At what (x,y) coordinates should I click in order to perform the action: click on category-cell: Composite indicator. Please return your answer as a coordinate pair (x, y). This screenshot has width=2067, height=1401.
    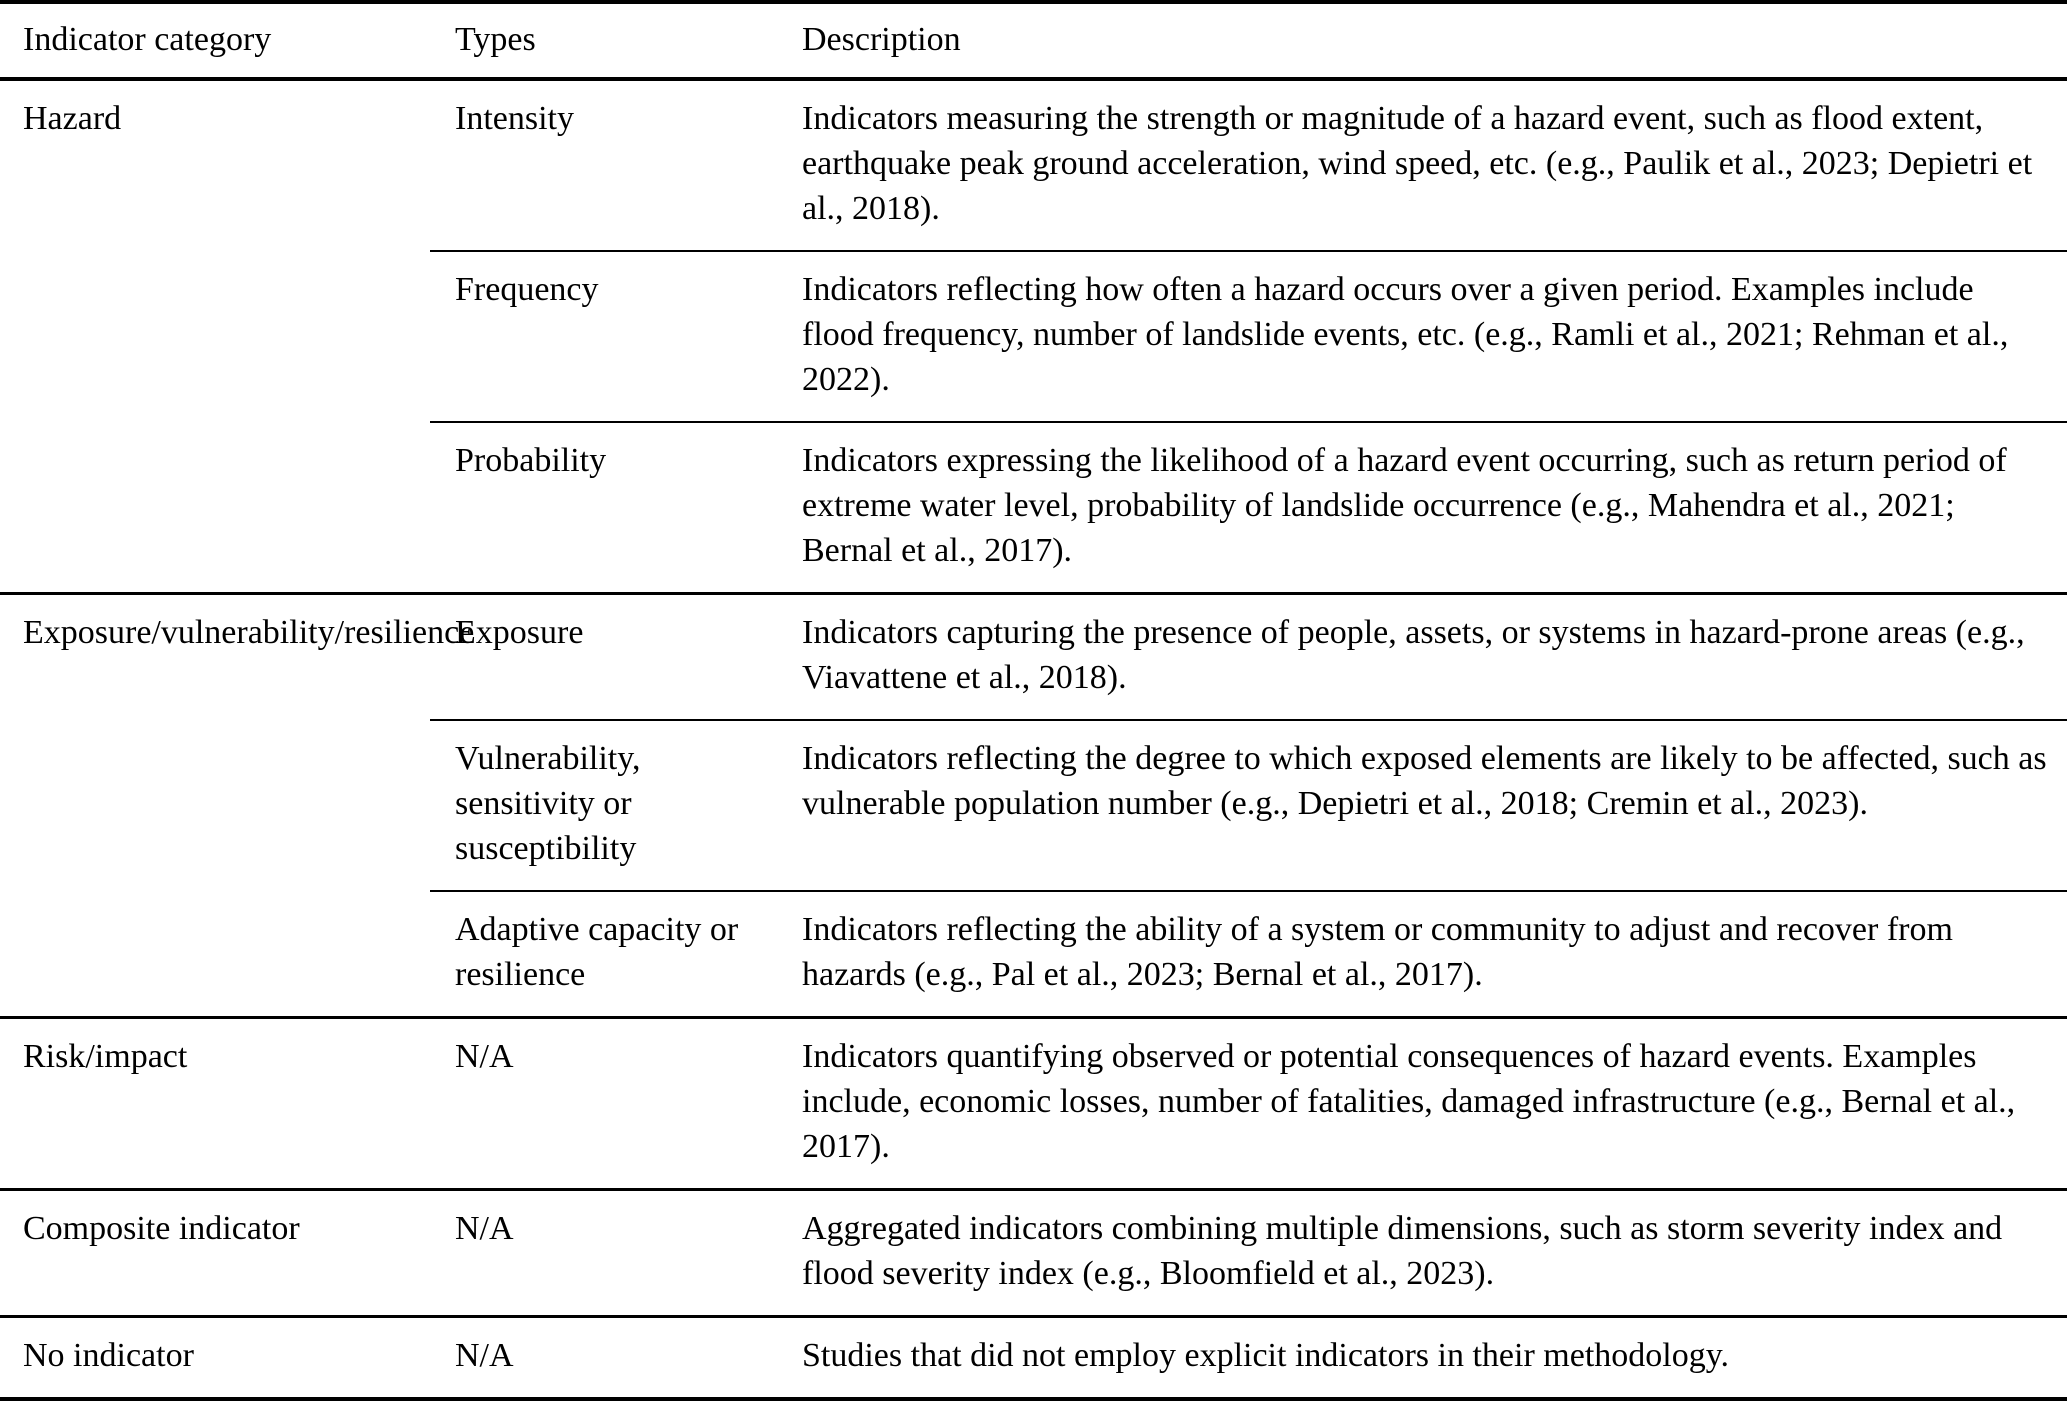
    Looking at the image, I should click on (161, 1228).